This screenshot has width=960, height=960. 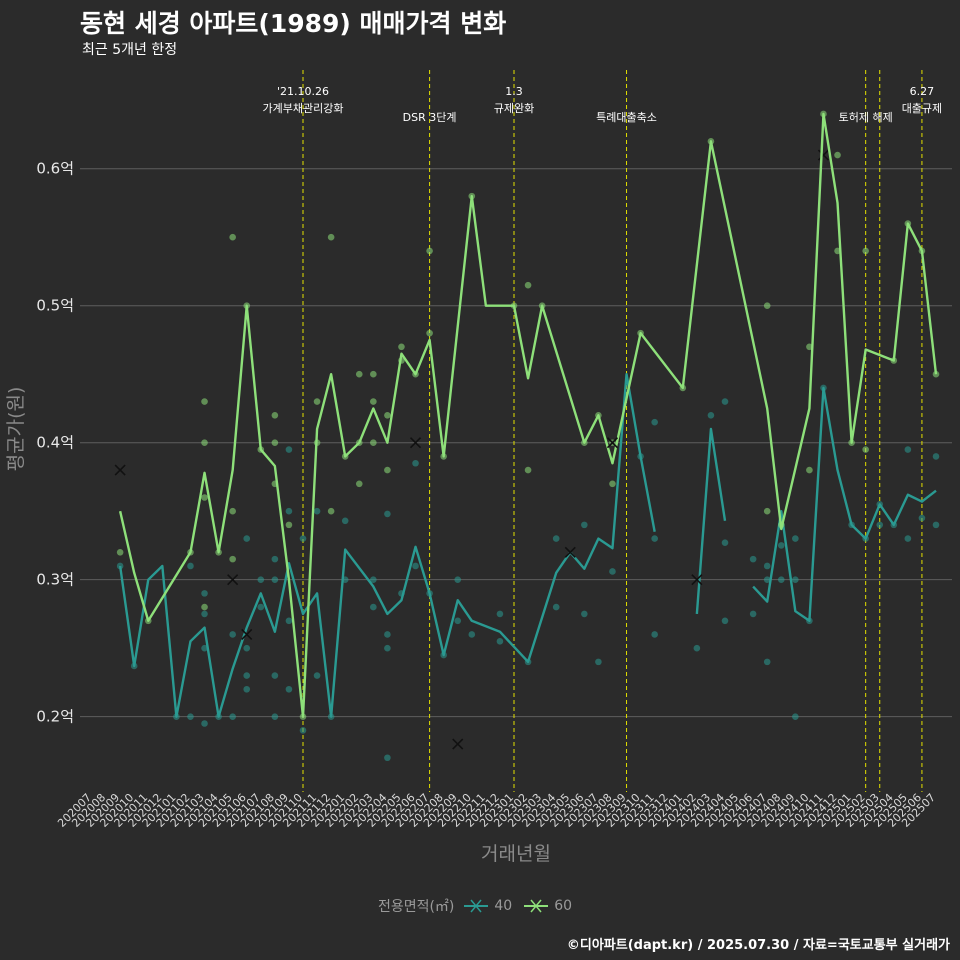 I want to click on legend-title: 전용면적(㎡), so click(x=416, y=907).